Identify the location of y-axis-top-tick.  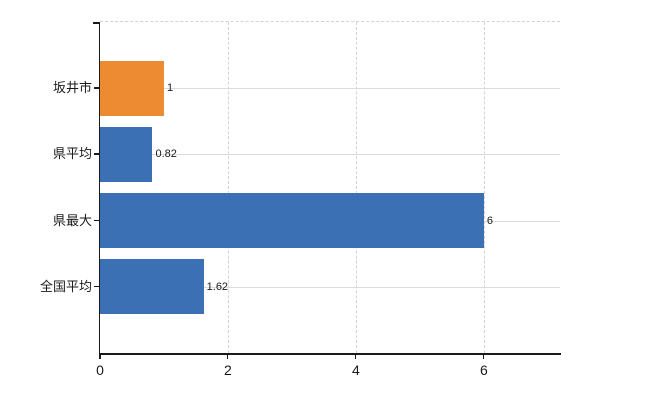
(96, 23).